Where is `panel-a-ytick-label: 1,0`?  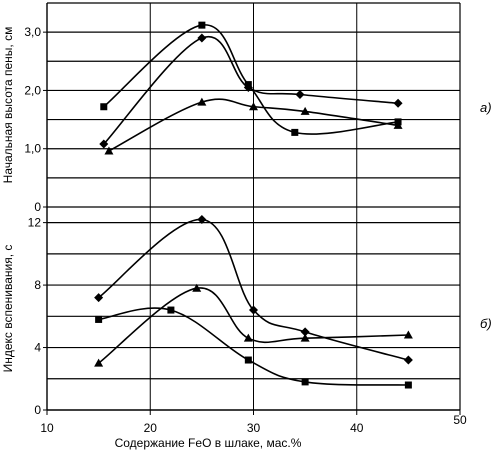 panel-a-ytick-label: 1,0 is located at coordinates (32, 149).